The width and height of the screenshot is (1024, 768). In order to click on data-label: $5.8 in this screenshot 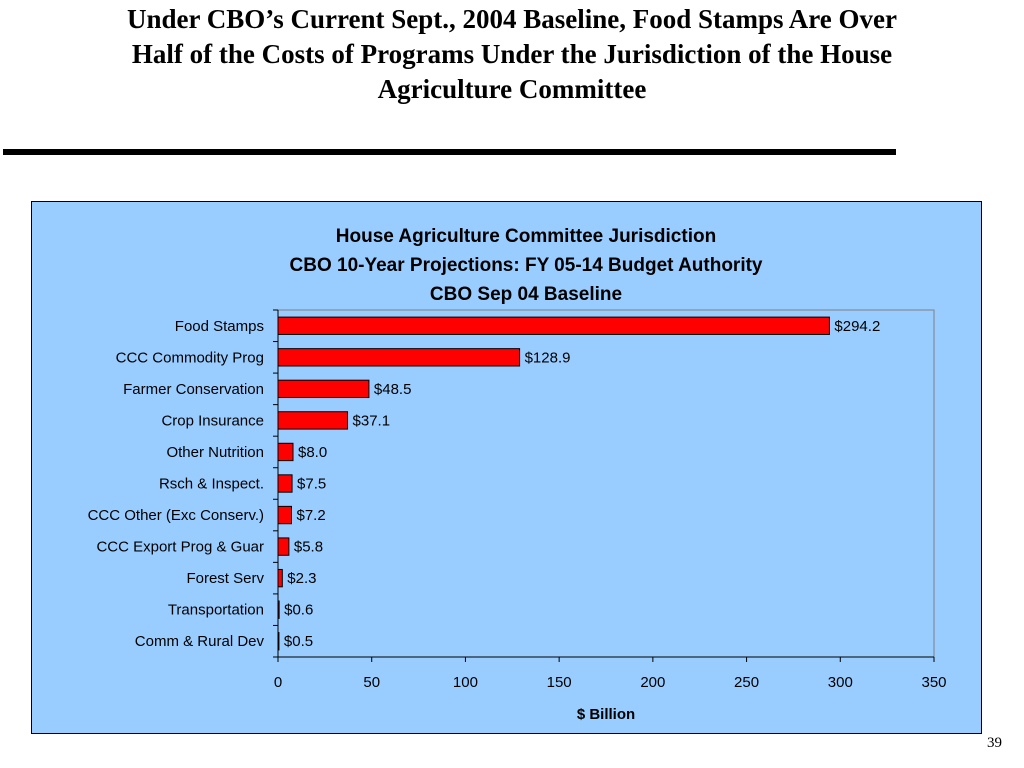, I will do `click(308, 547)`.